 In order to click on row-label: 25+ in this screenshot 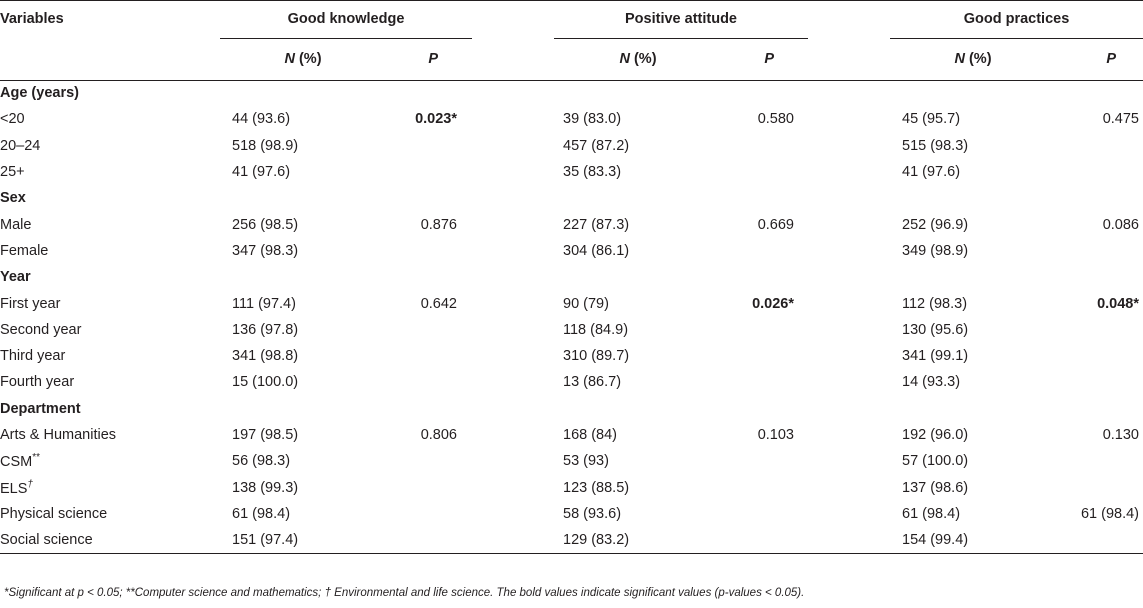, I will do `click(12, 172)`.